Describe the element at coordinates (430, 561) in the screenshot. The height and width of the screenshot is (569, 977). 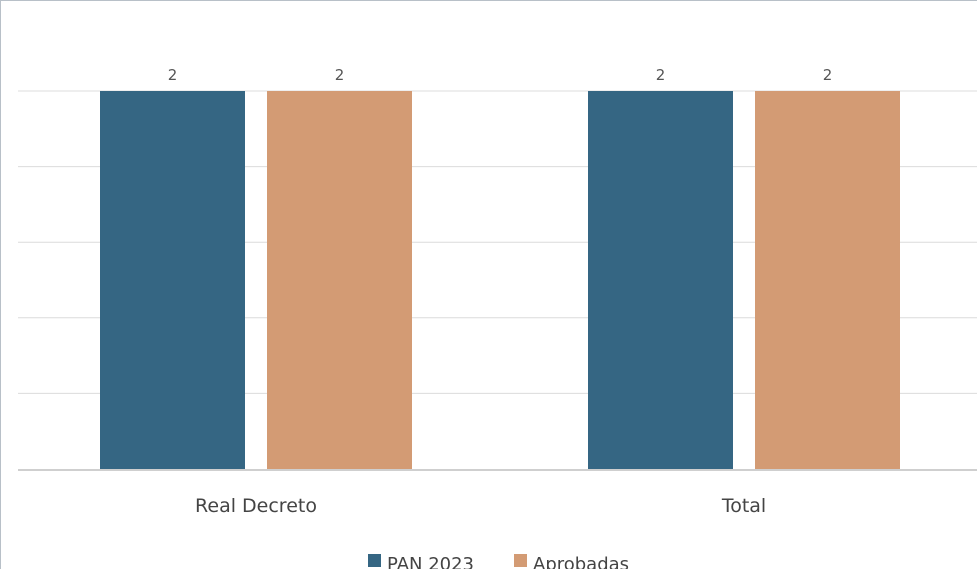
I see `legend-label: PAN 2023` at that location.